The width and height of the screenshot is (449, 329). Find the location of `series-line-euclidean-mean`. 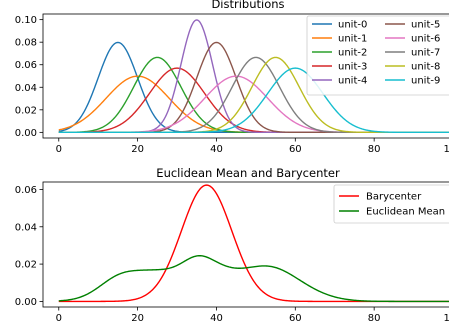

series-line-euclidean-mean is located at coordinates (253, 279).